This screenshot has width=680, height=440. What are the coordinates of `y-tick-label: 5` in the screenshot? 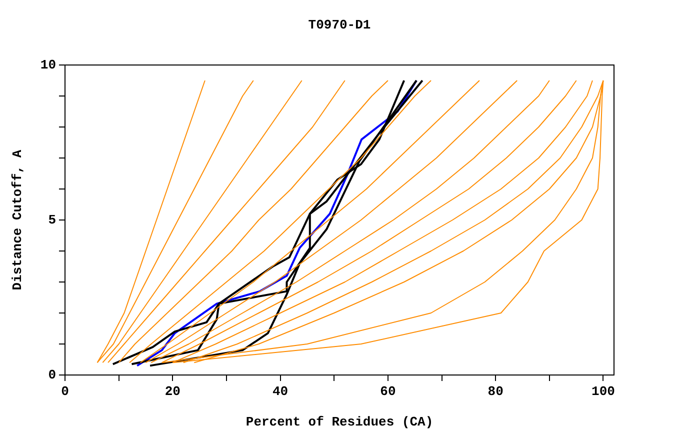 It's located at (52, 220).